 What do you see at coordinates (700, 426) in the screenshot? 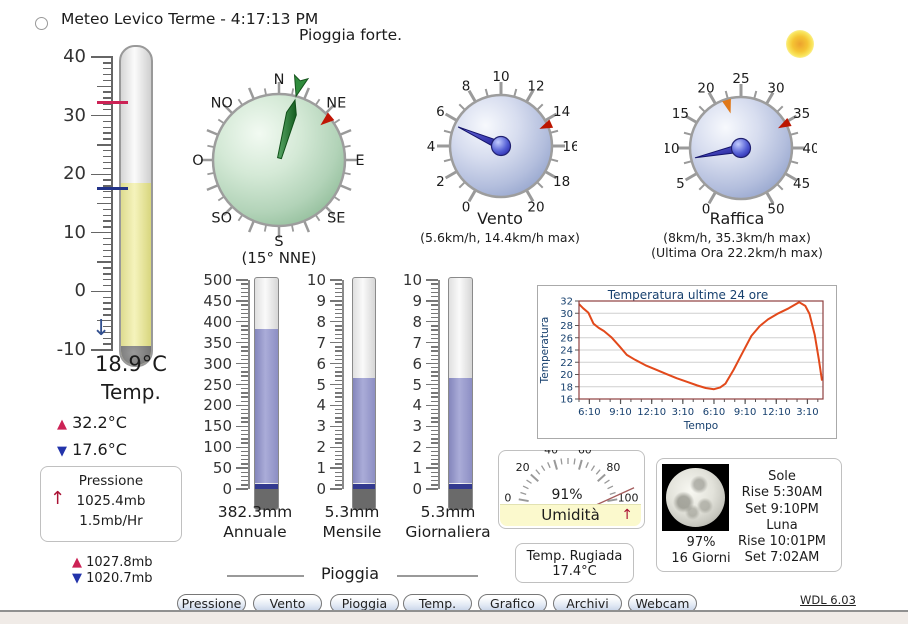
I see `svg-text: Tempo` at bounding box center [700, 426].